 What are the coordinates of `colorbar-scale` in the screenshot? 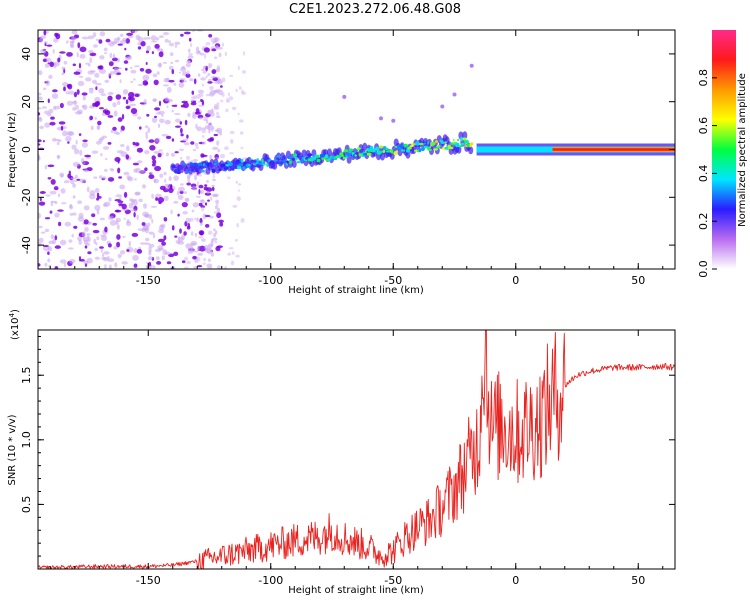 It's located at (724, 149).